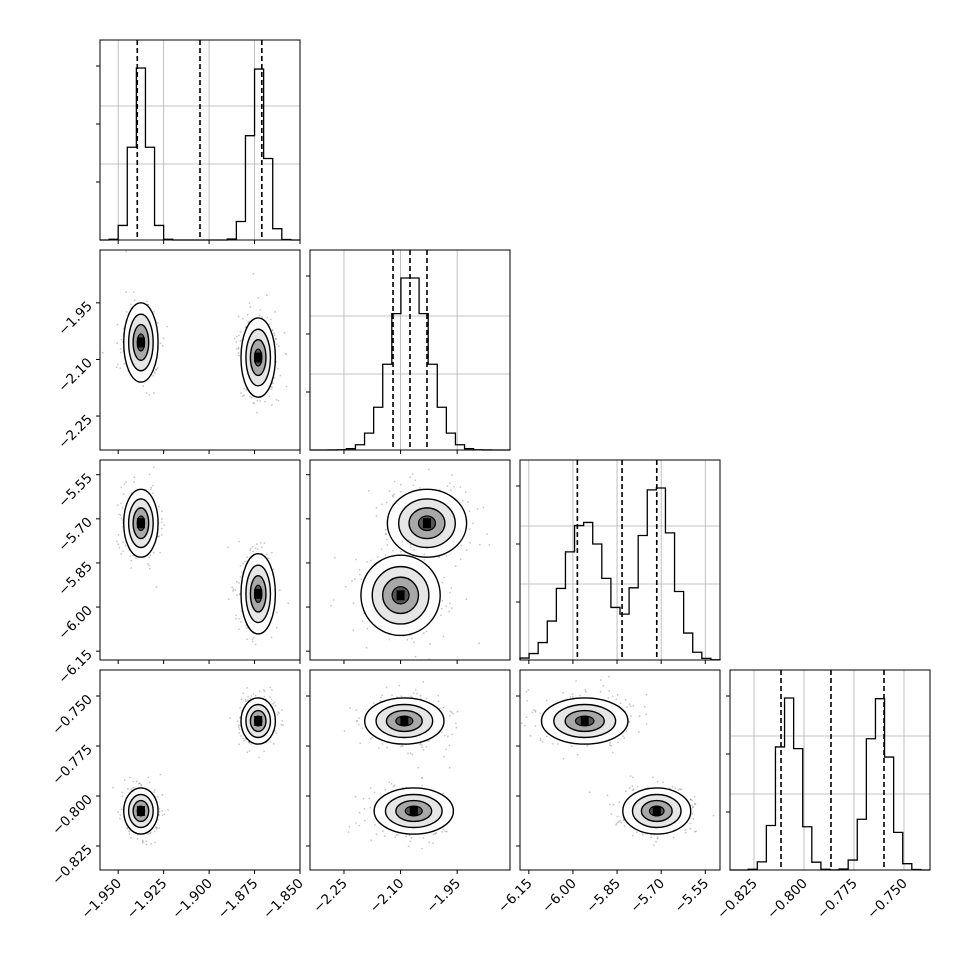  Describe the element at coordinates (620, 574) in the screenshot. I see `histogram-steps` at that location.